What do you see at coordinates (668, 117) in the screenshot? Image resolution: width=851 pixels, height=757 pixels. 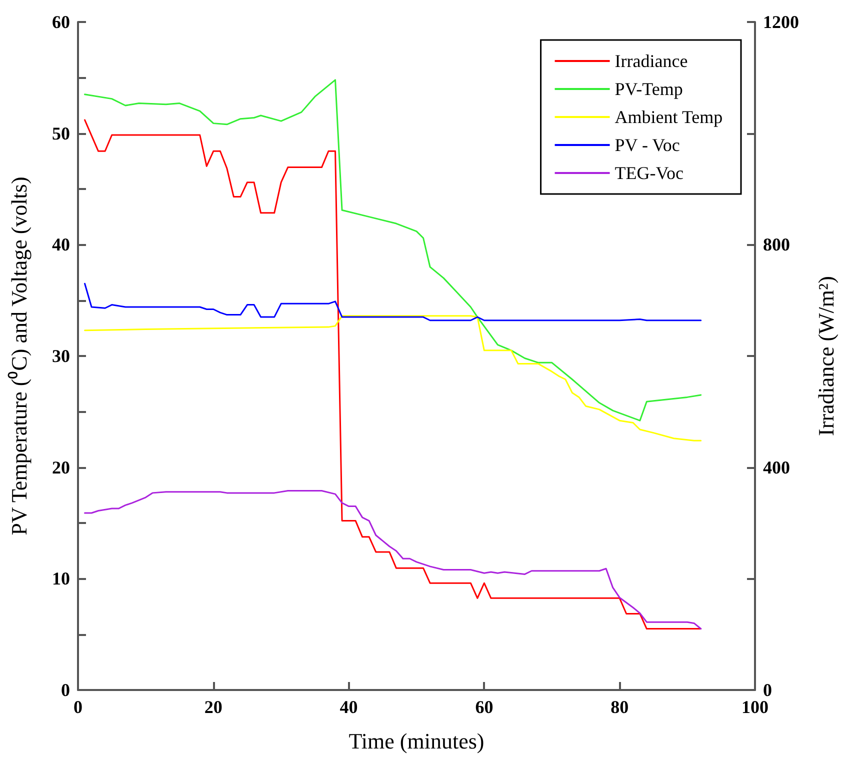 I see `legend-label: Ambient Temp` at bounding box center [668, 117].